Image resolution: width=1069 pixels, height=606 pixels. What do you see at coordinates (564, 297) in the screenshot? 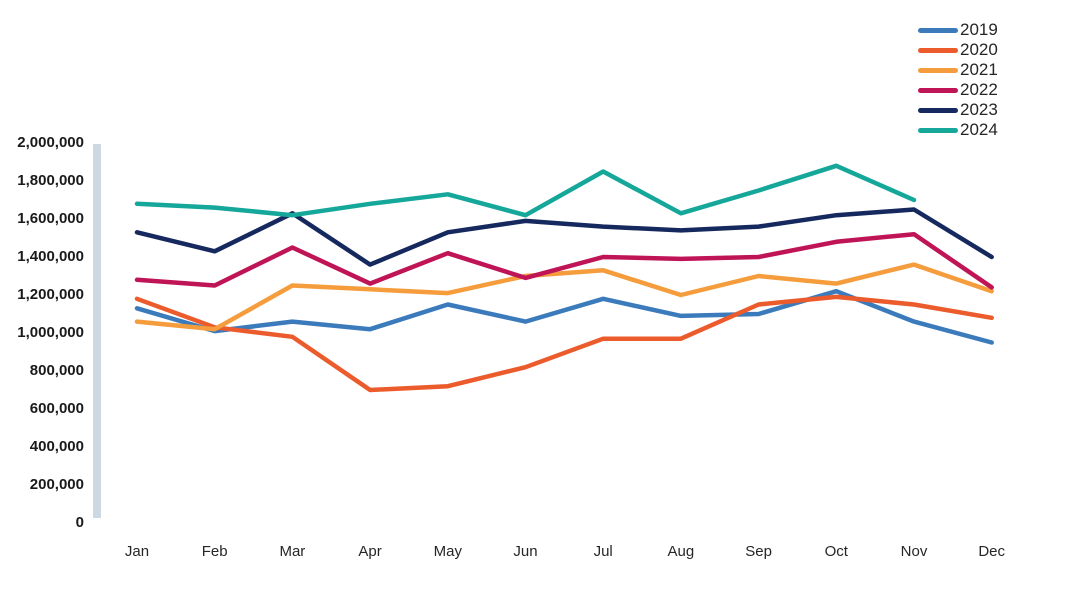
I see `series-line-2021` at bounding box center [564, 297].